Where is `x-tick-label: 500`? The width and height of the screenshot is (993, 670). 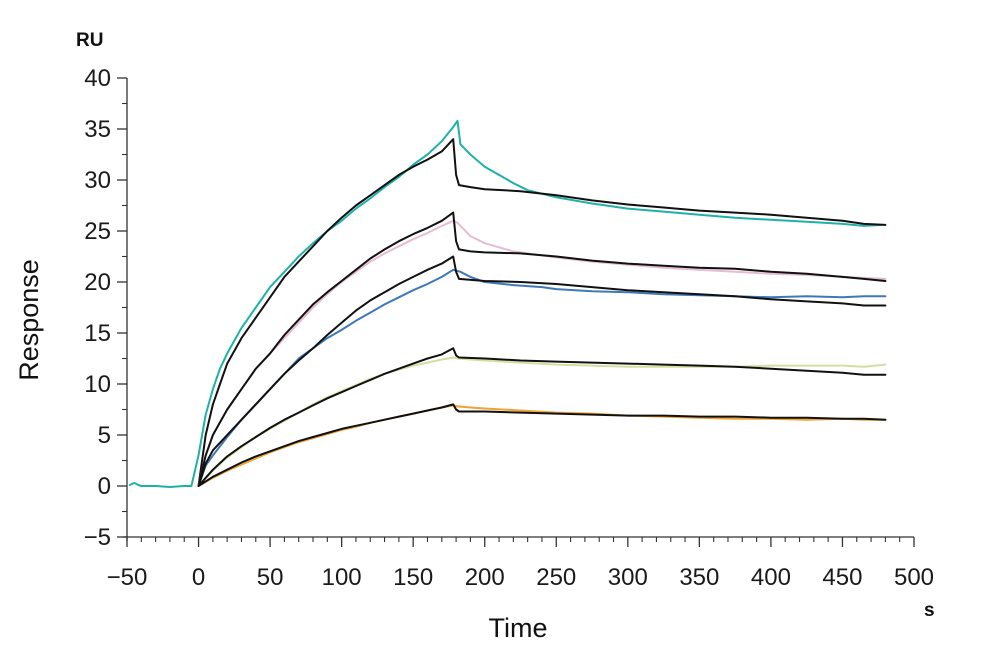 x-tick-label: 500 is located at coordinates (914, 577).